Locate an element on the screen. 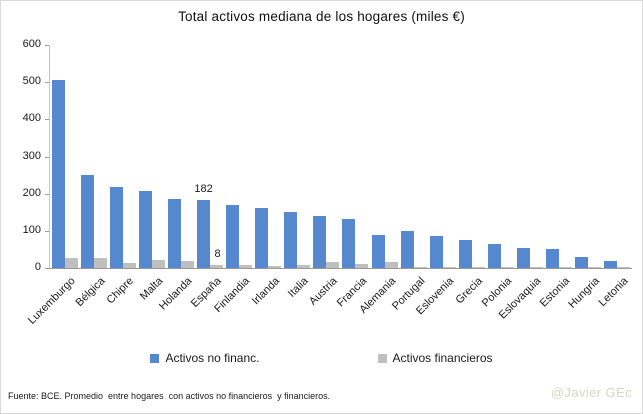  legend: Activos no financ. Activos financieros is located at coordinates (321, 358).